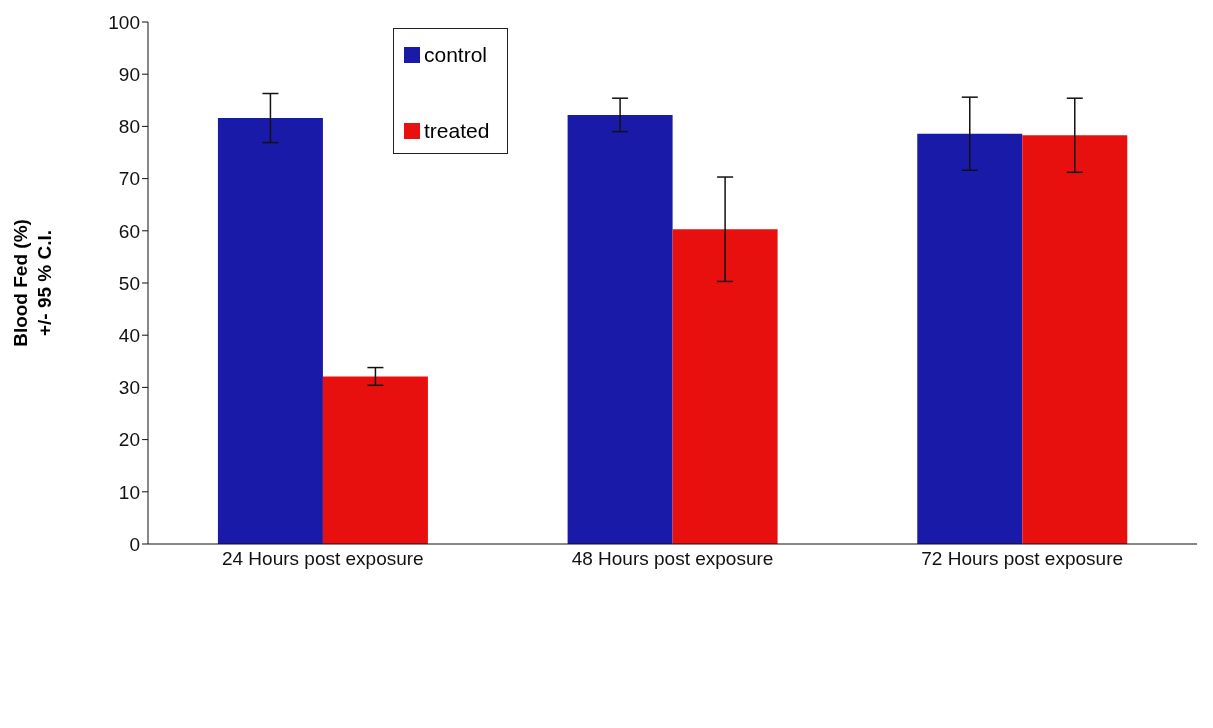 This screenshot has height=728, width=1213. Describe the element at coordinates (129, 283) in the screenshot. I see `y-tick-label: 50` at that location.